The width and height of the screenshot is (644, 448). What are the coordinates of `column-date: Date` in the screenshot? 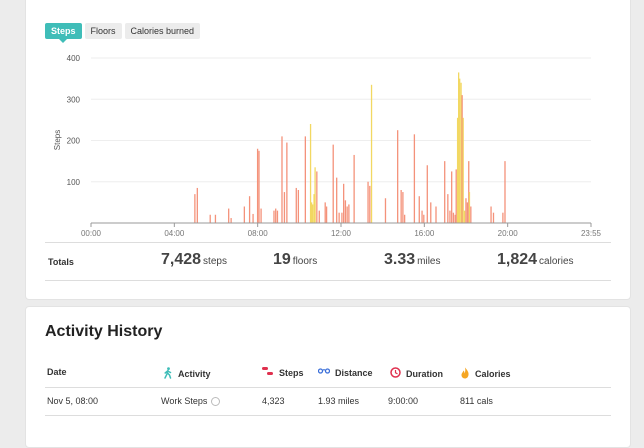 It's located at (57, 372).